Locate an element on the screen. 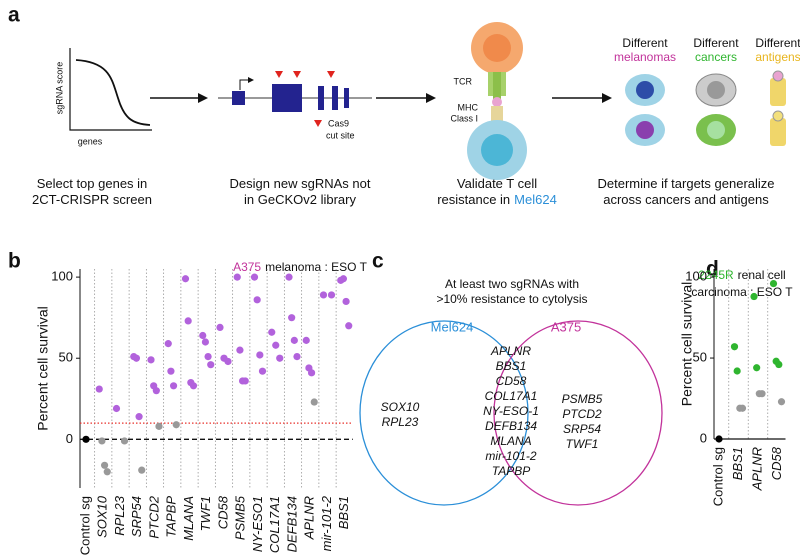 This screenshot has height=557, width=800. venn-set is located at coordinates (578, 413).